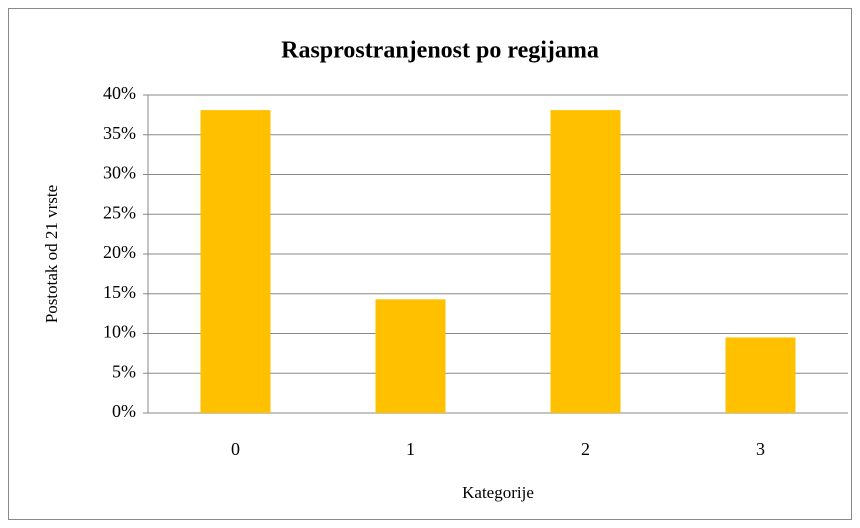 This screenshot has height=528, width=860. What do you see at coordinates (440, 51) in the screenshot?
I see `chart-title: Rasprostranjenost po regijama` at bounding box center [440, 51].